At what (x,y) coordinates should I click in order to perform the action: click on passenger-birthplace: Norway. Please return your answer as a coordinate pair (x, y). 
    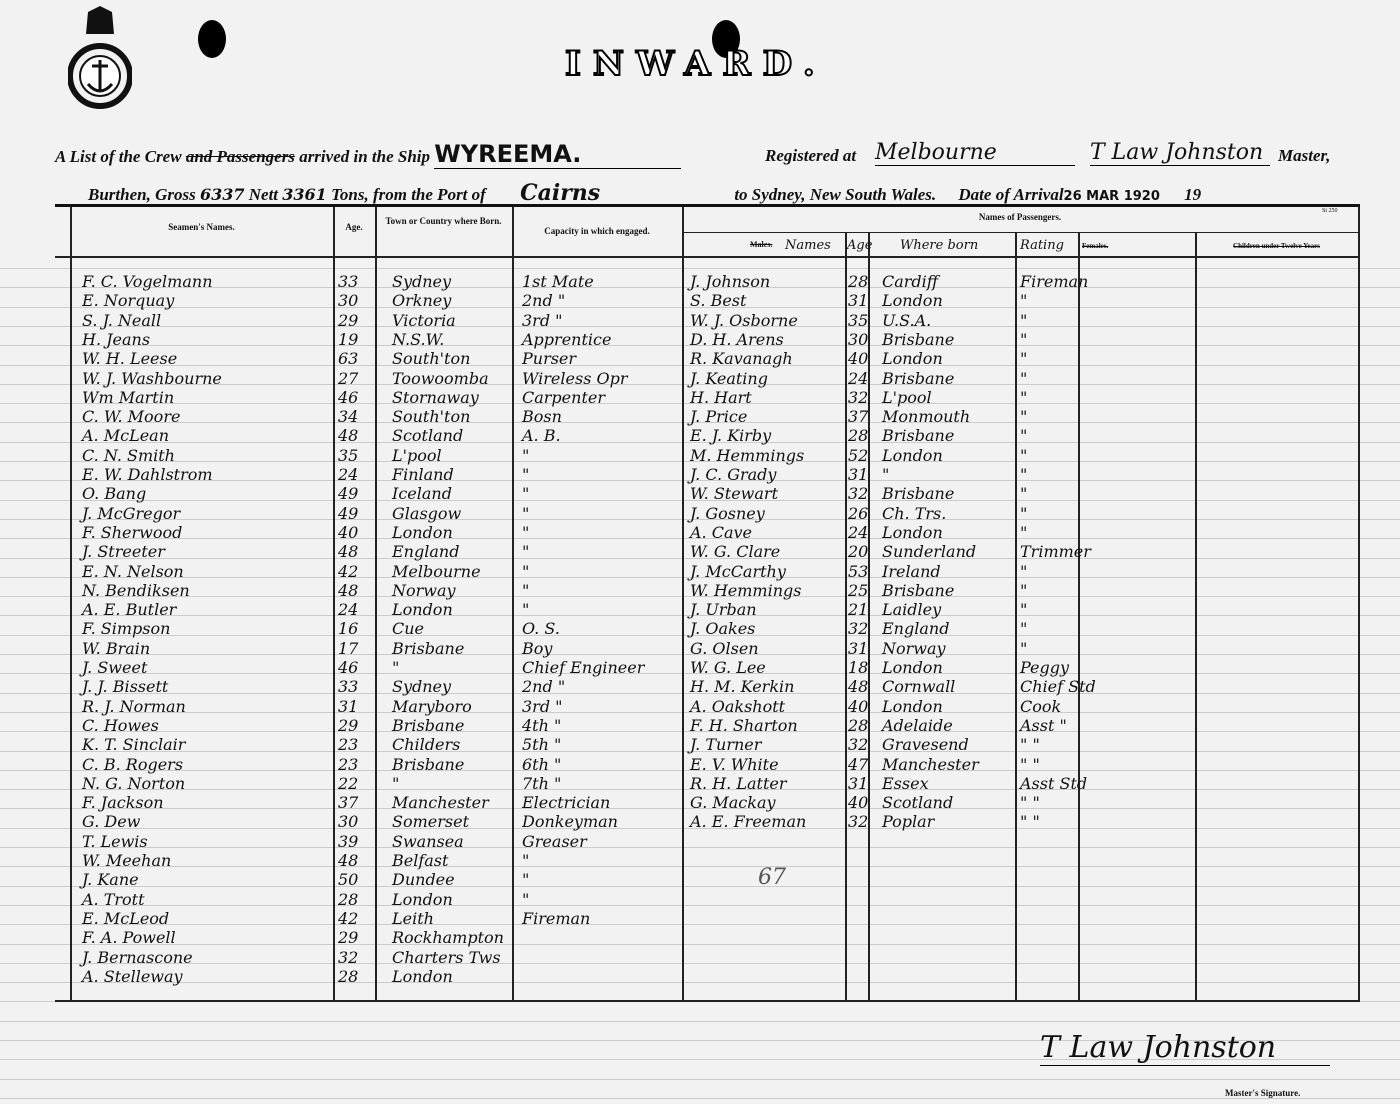
    Looking at the image, I should click on (914, 648).